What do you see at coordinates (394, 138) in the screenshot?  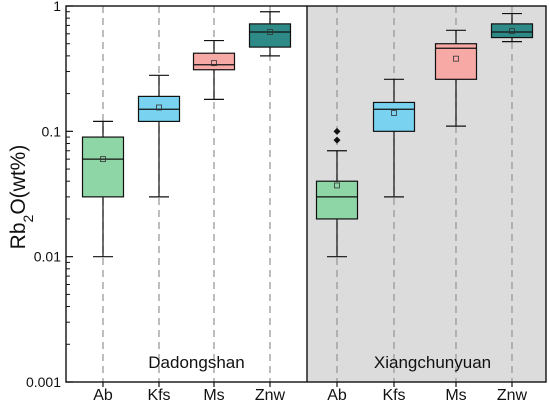 I see `box-xiangchunyuan-kfs` at bounding box center [394, 138].